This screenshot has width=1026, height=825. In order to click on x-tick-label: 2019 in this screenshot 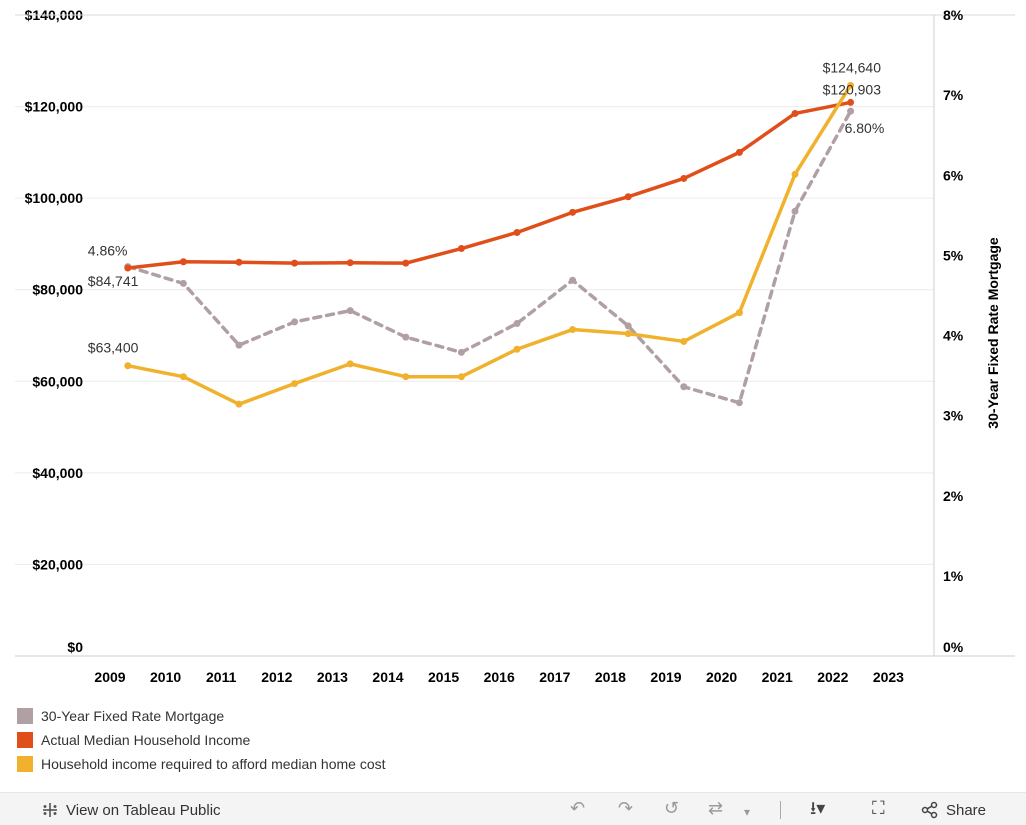, I will do `click(665, 677)`.